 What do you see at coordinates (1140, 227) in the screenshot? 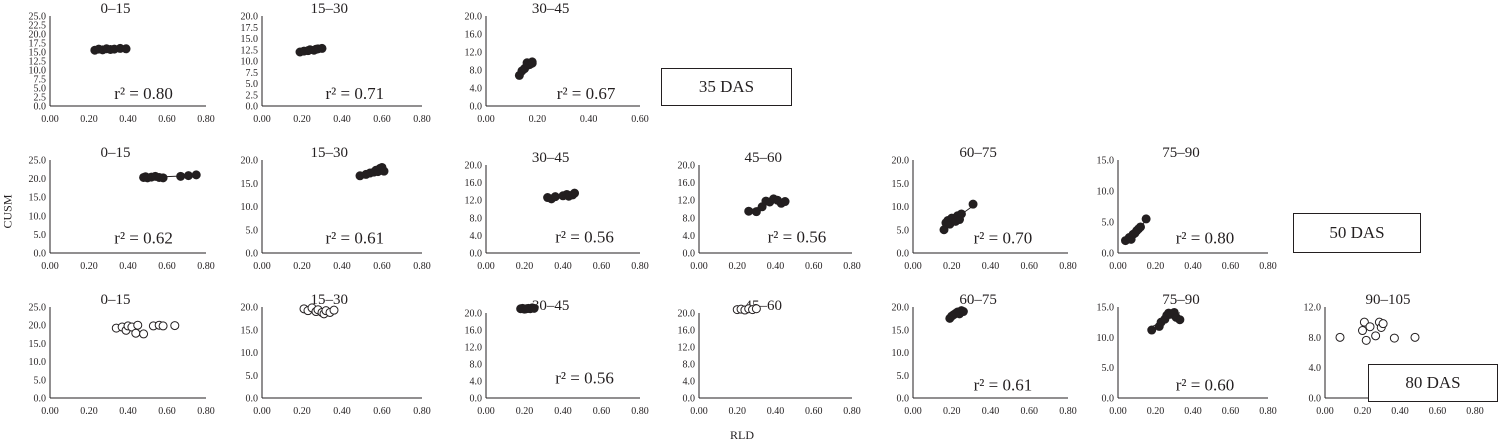
I see `panel-9-data-point` at bounding box center [1140, 227].